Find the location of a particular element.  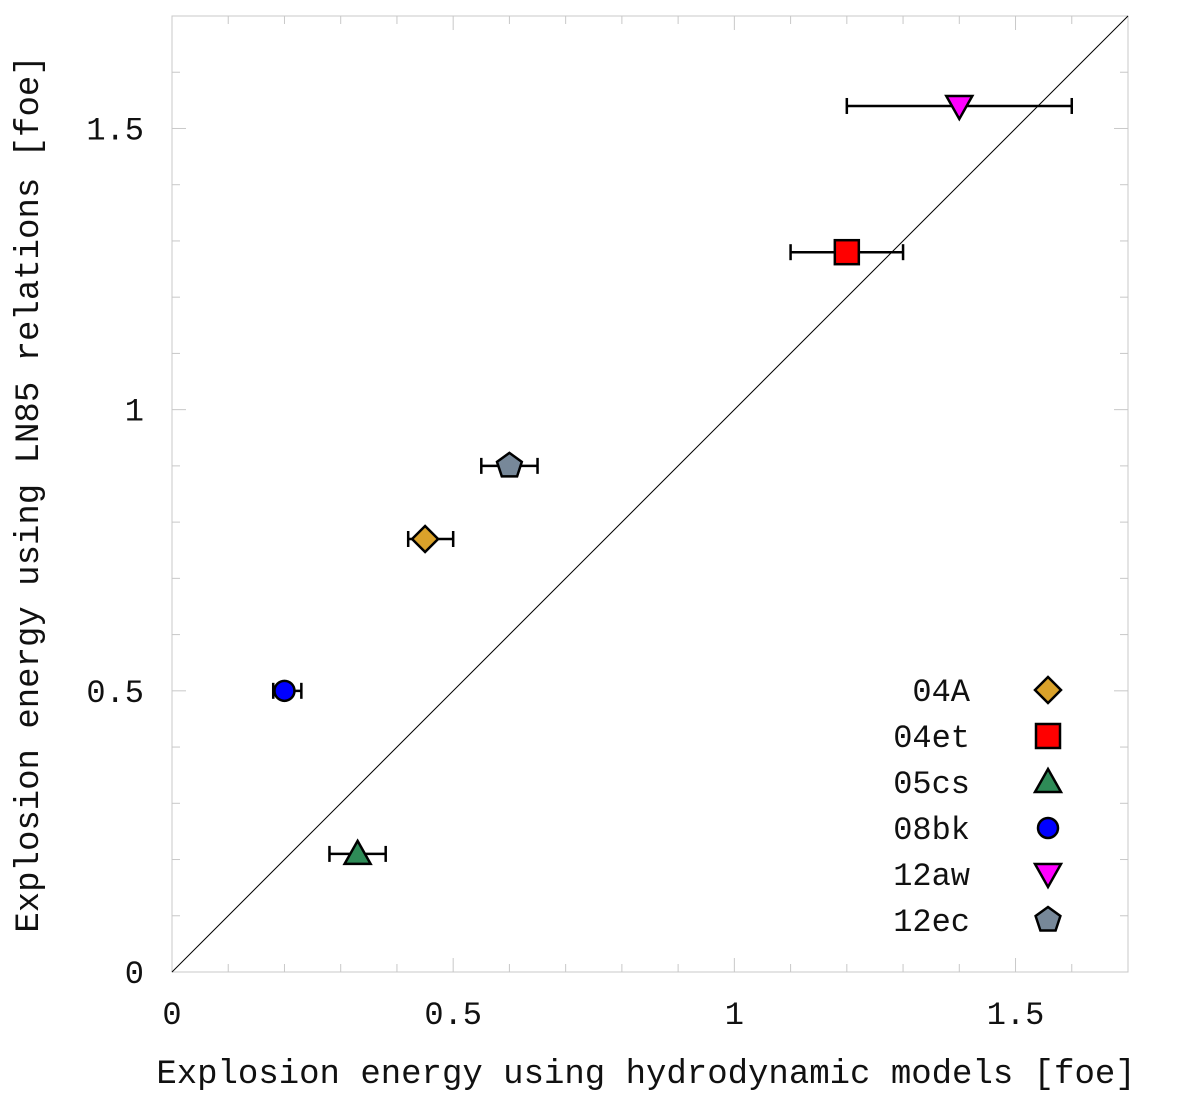

legend-item-04et: 04et is located at coordinates (977, 738).